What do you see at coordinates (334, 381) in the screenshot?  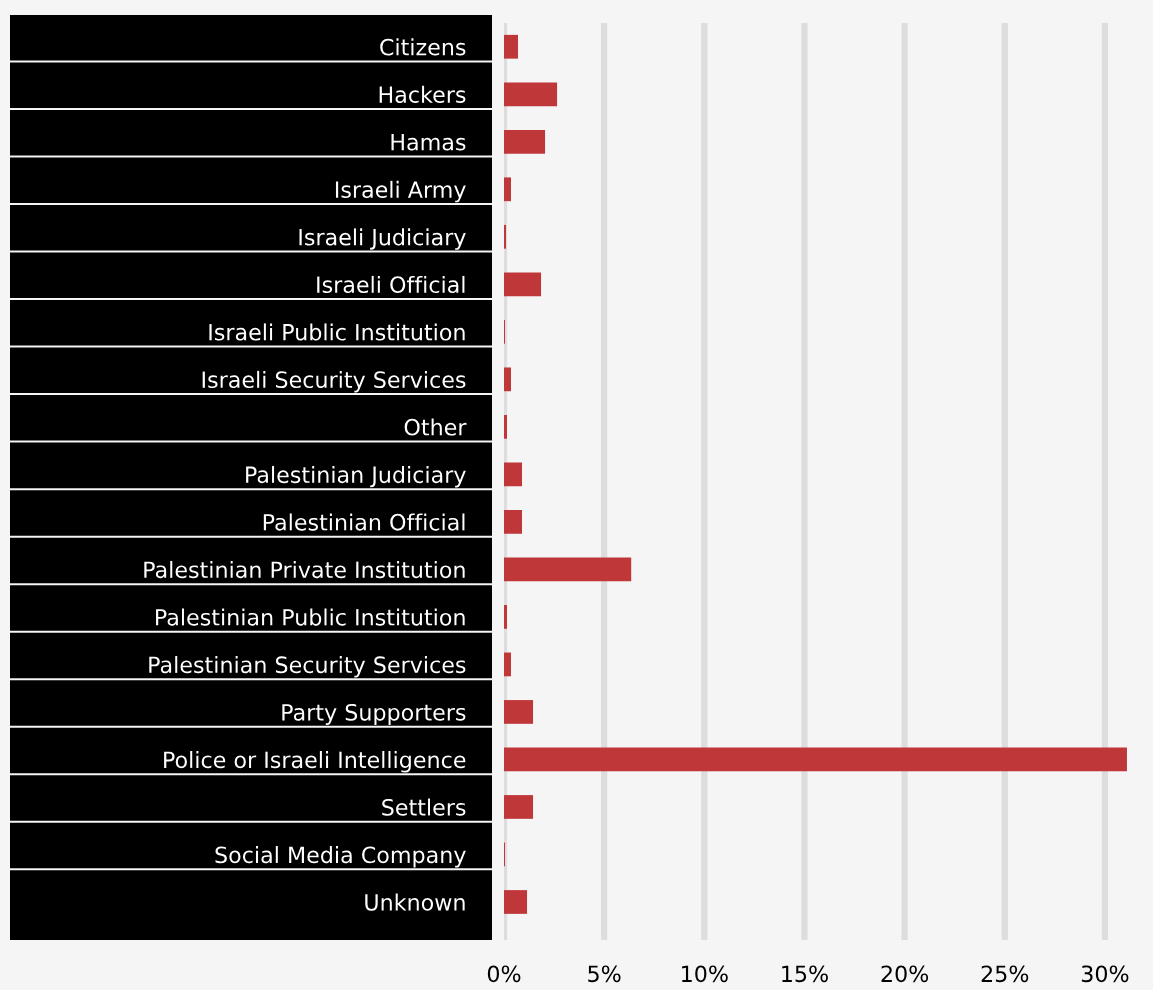 I see `y-tick-label: Israeli Security Services` at bounding box center [334, 381].